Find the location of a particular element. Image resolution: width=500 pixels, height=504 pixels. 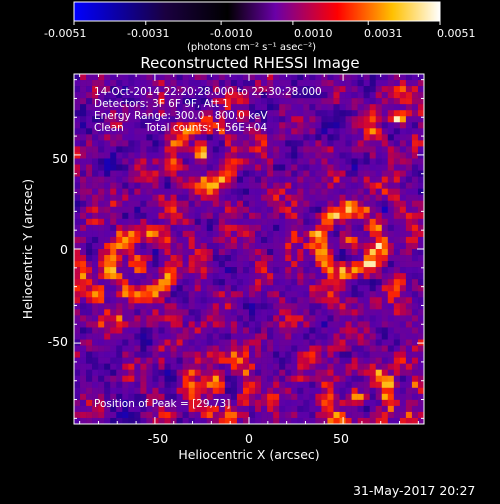

x-tick-label-0: -50 is located at coordinates (158, 438).